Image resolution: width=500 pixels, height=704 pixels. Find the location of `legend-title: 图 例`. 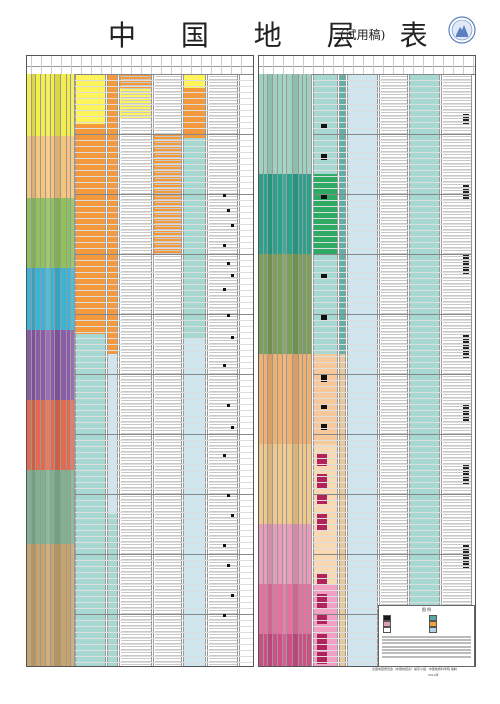

legend-title: 图 例 is located at coordinates (426, 609).